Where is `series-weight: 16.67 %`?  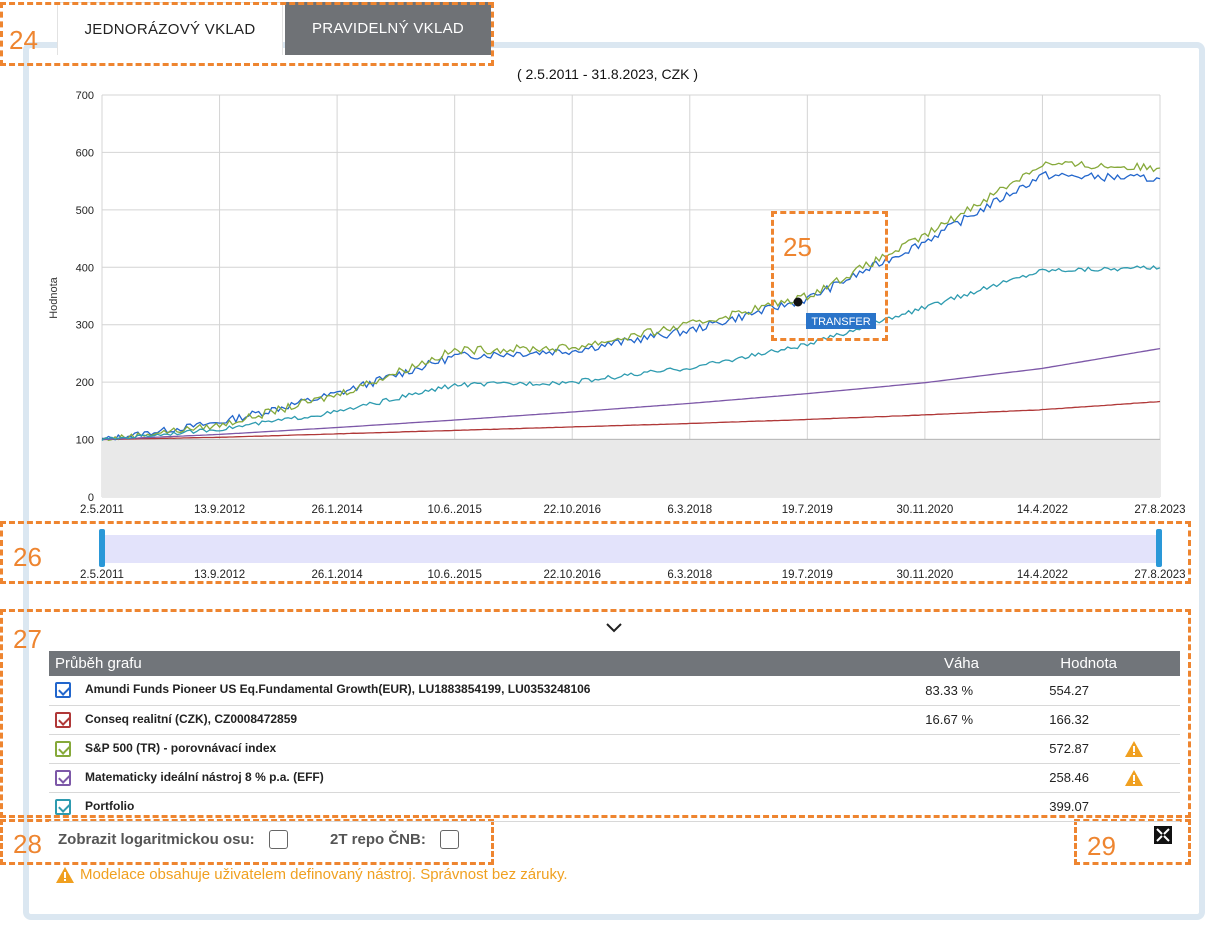 series-weight: 16.67 % is located at coordinates (944, 720).